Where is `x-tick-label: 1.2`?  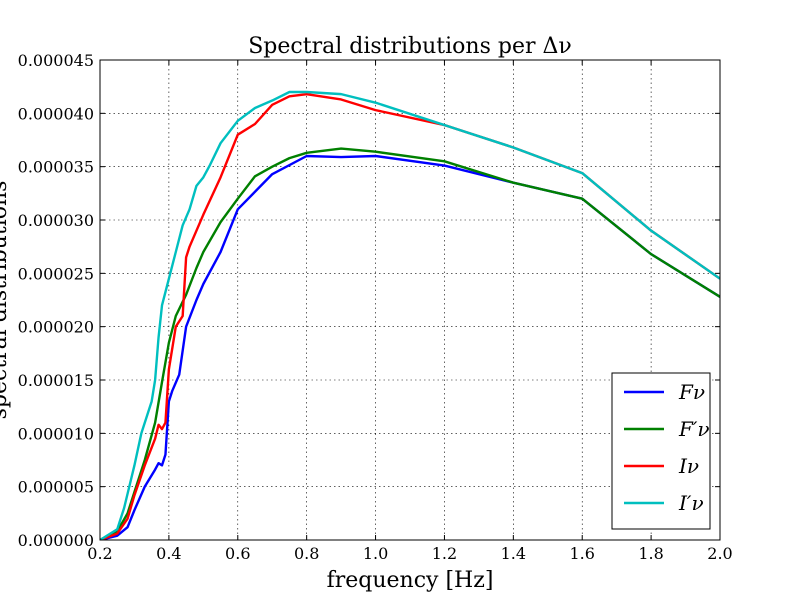 x-tick-label: 1.2 is located at coordinates (444, 553).